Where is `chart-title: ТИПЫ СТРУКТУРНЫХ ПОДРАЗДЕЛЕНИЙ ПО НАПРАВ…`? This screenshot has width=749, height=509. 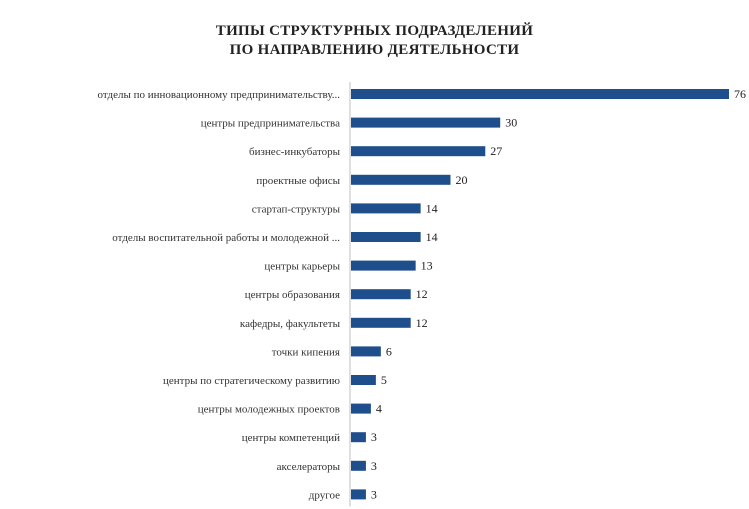 chart-title: ТИПЫ СТРУКТУРНЫХ ПОДРАЗДЕЛЕНИЙ ПО НАПРАВ… is located at coordinates (374, 41).